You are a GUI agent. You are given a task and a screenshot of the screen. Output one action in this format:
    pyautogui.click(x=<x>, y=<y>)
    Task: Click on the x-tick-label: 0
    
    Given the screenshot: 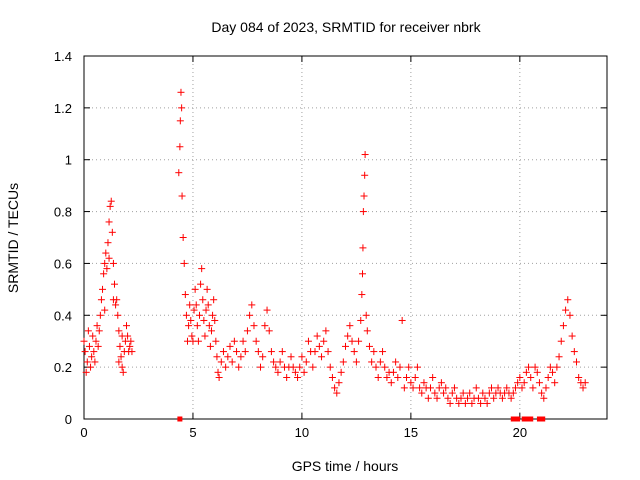 What is the action you would take?
    pyautogui.click(x=83, y=432)
    